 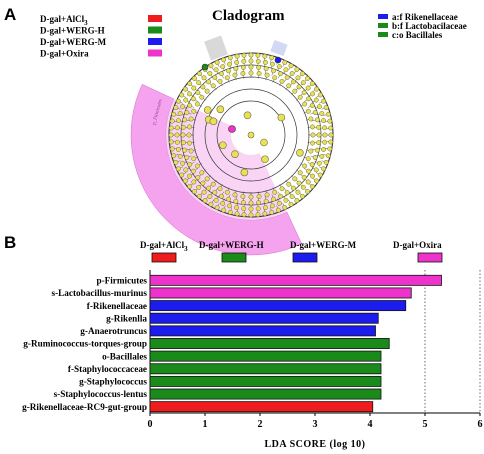 I want to click on x-tick-label: 5, so click(x=425, y=424).